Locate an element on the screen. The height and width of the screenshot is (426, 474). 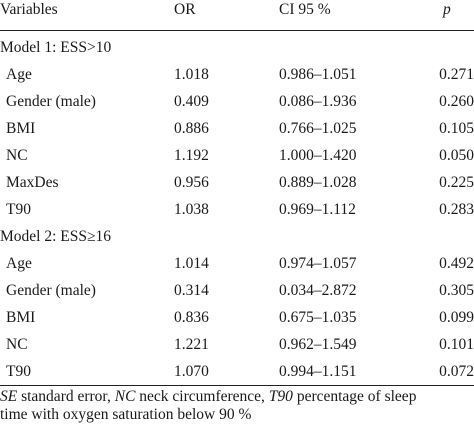
cell-p: 0.105 is located at coordinates (456, 128).